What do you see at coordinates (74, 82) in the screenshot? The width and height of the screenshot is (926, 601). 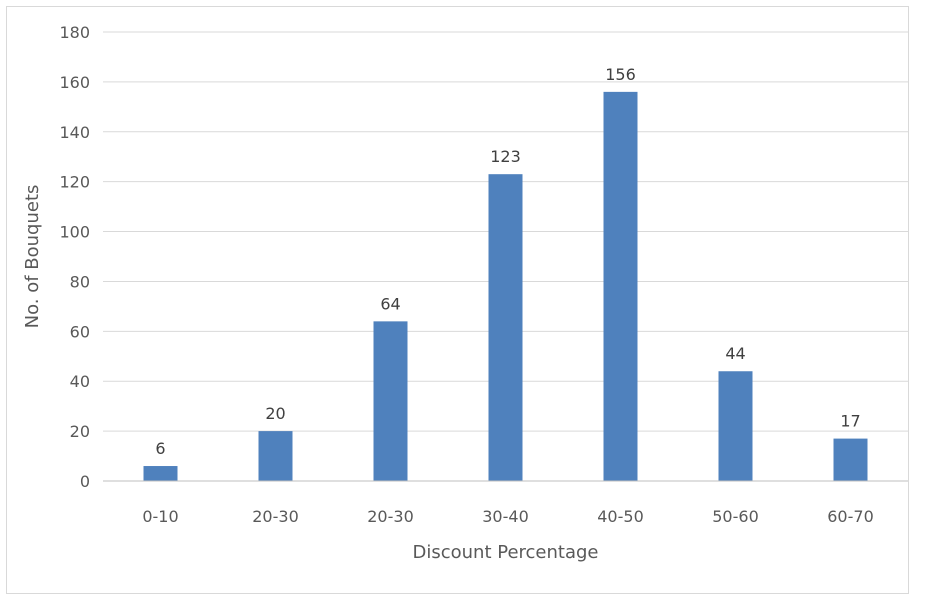 I see `y-tick-label: 160` at bounding box center [74, 82].